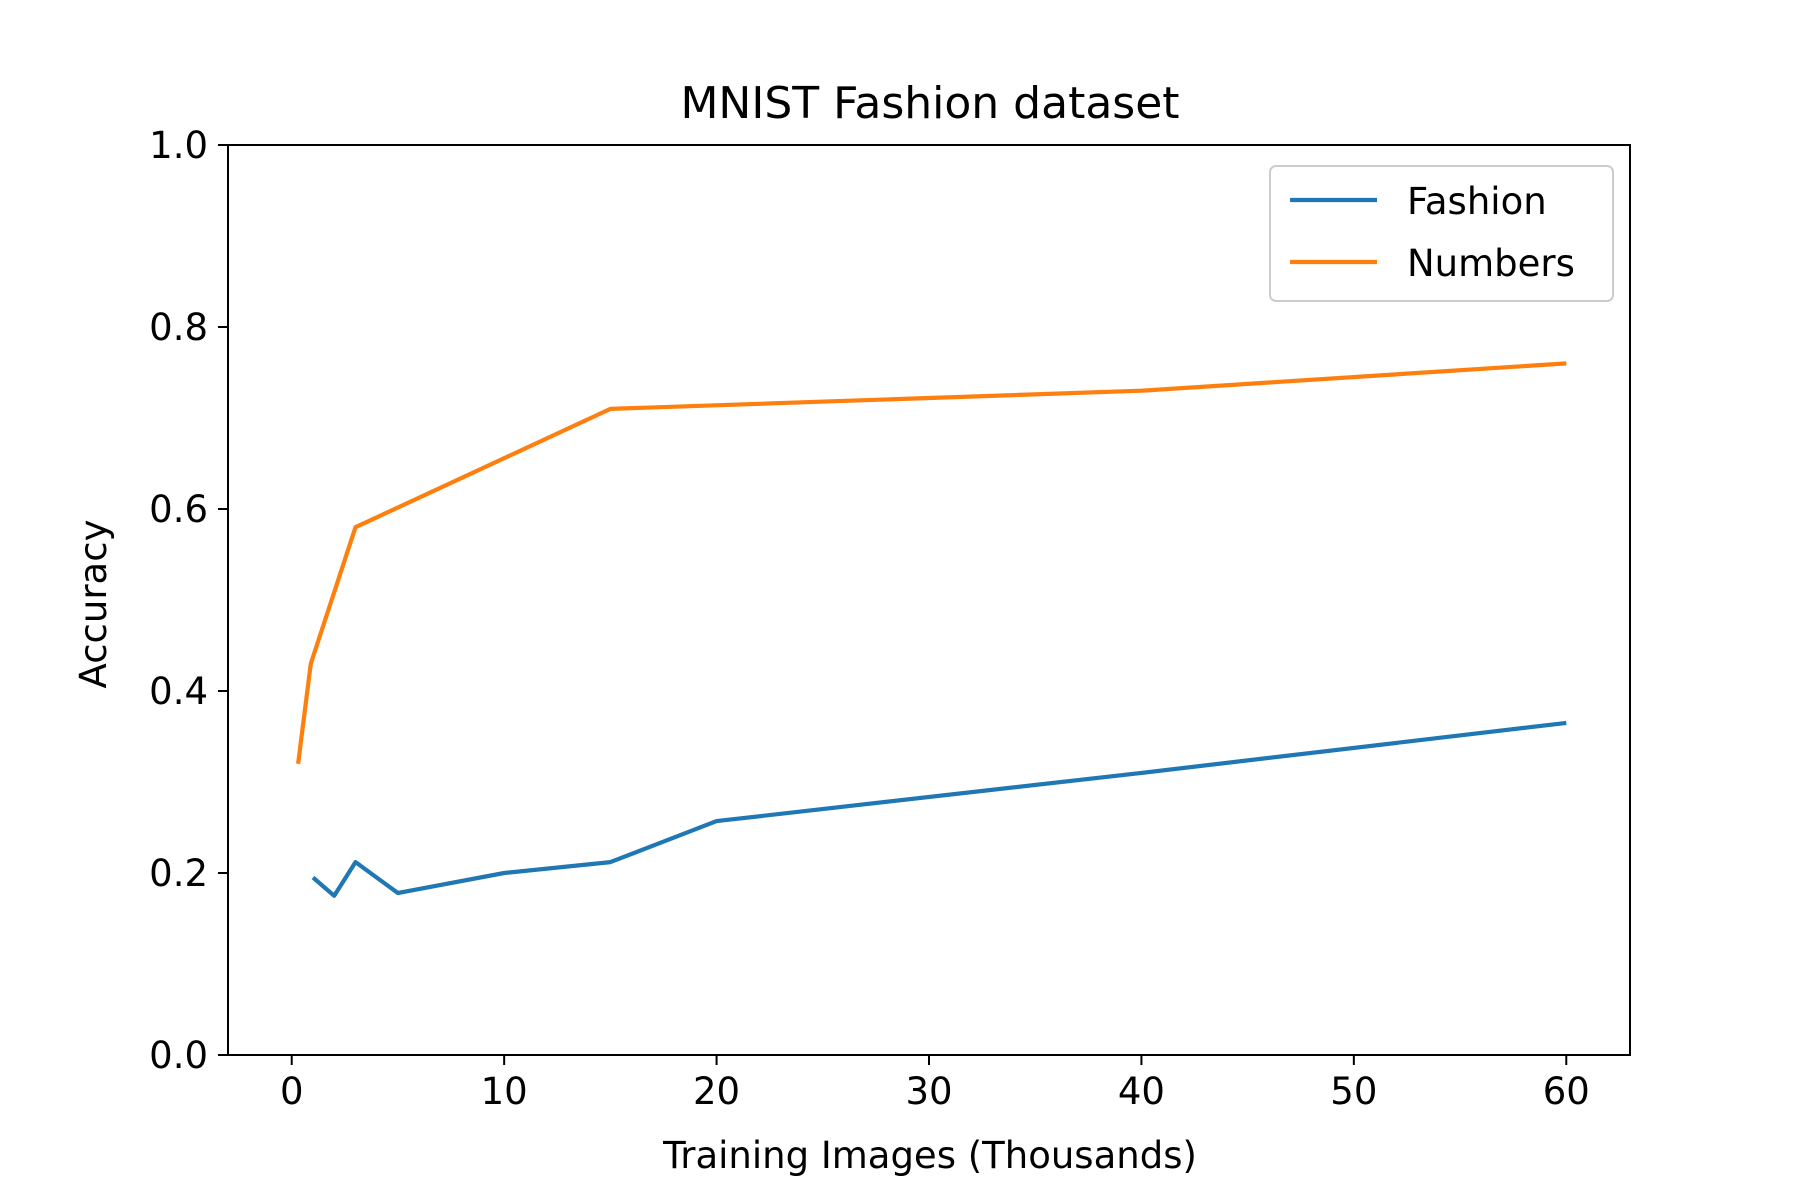  Describe the element at coordinates (178, 1055) in the screenshot. I see `y-tick-label: 0.0` at that location.